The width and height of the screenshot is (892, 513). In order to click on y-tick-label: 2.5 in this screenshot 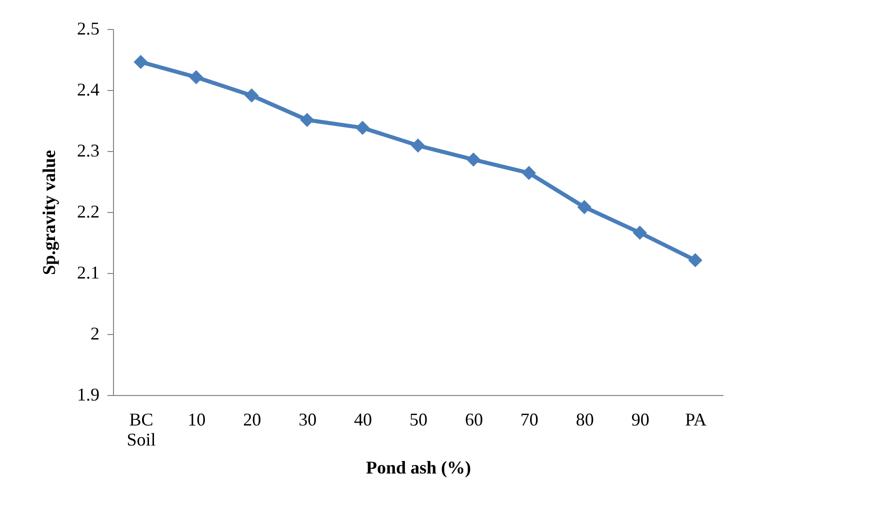, I will do `click(88, 28)`.